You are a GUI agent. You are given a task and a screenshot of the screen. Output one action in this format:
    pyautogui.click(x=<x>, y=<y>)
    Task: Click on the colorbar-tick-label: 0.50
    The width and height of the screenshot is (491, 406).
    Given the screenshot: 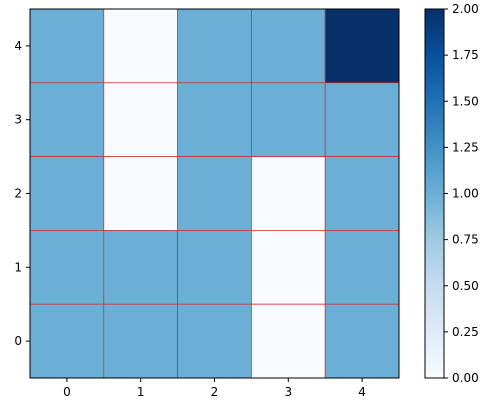 What is the action you would take?
    pyautogui.click(x=465, y=286)
    